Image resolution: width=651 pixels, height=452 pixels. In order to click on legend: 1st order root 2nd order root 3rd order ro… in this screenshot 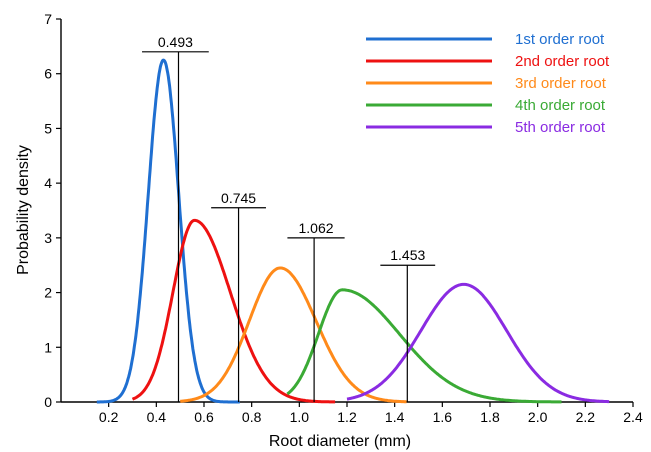, I will do `click(488, 83)`.